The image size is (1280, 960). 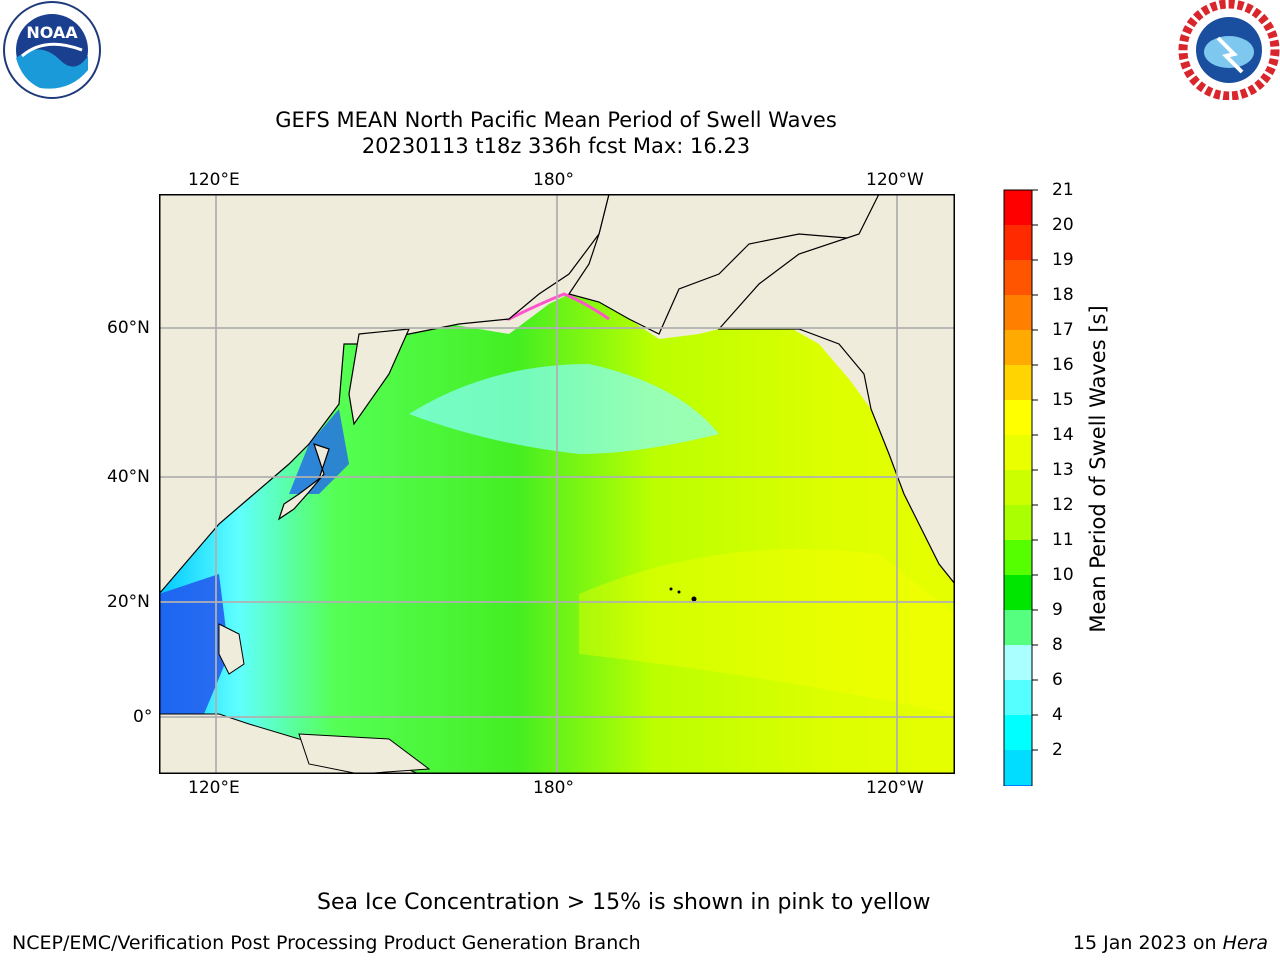 What do you see at coordinates (1063, 505) in the screenshot?
I see `colorbar-tick-label: 12` at bounding box center [1063, 505].